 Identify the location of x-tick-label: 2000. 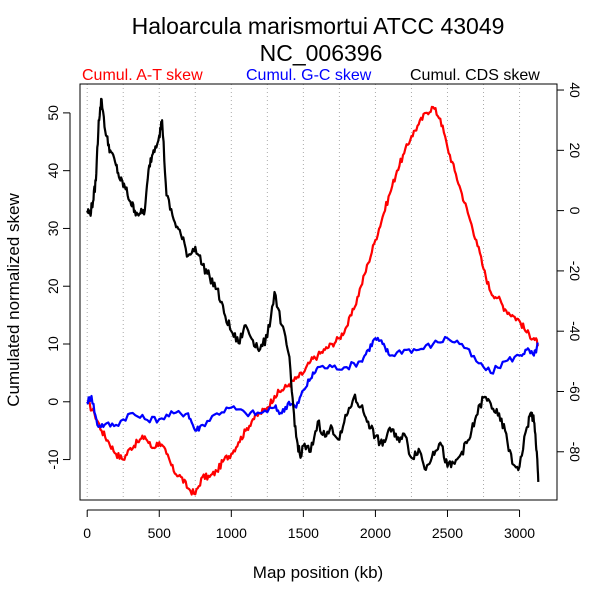
(375, 533).